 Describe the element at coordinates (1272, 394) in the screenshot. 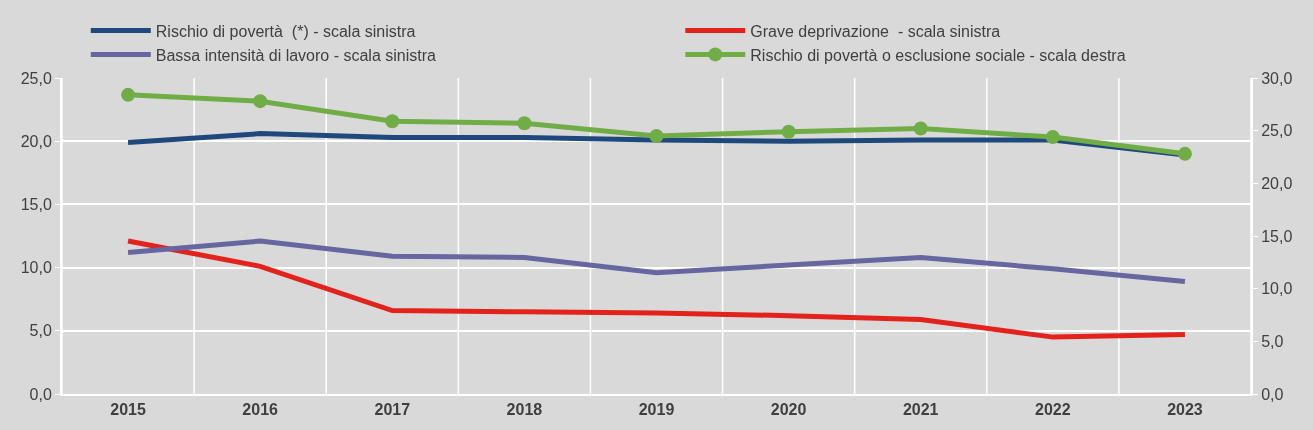

I see `y2-tick-label: 0,0` at that location.